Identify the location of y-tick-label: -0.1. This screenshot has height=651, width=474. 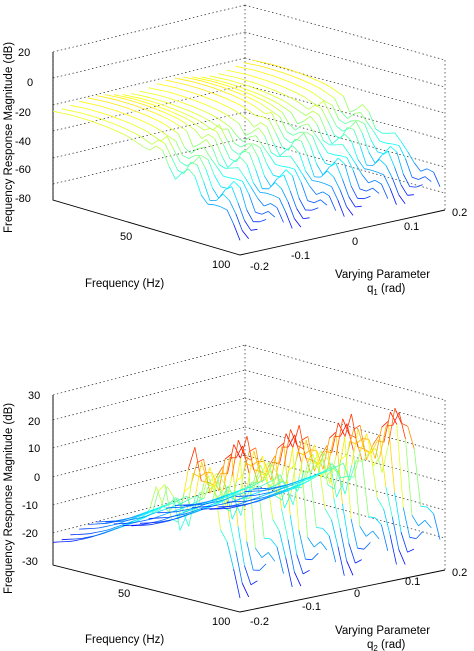
(300, 256).